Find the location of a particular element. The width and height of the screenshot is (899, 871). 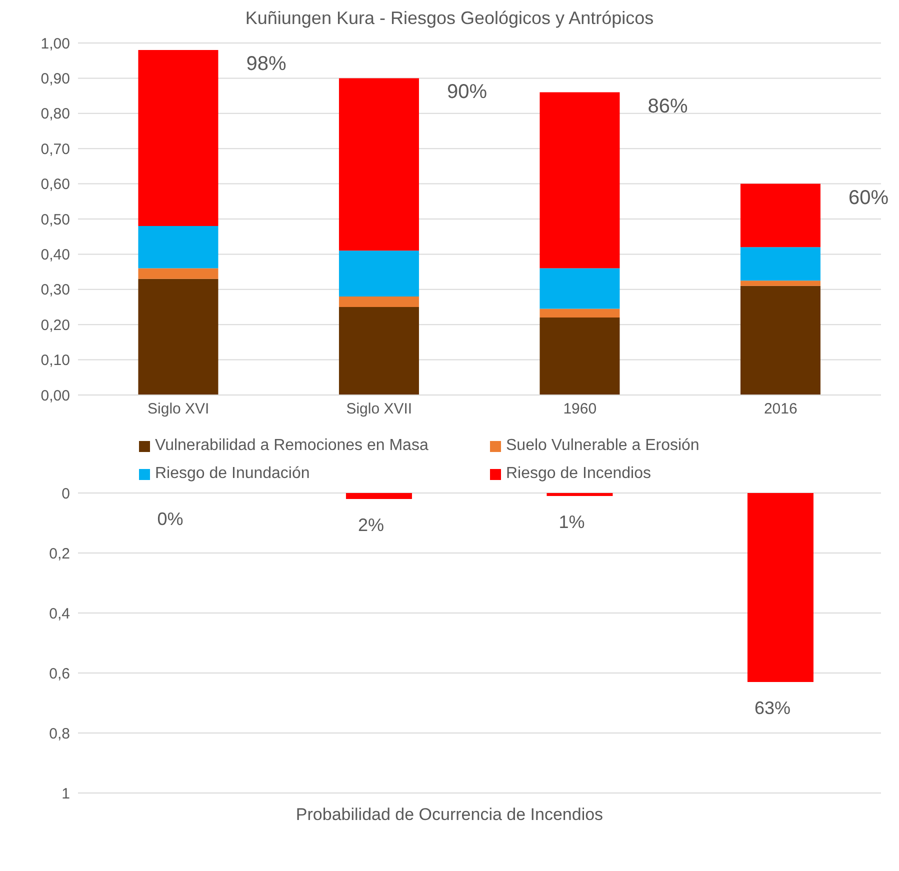

y-tick-label: 0,4 is located at coordinates (59, 613).